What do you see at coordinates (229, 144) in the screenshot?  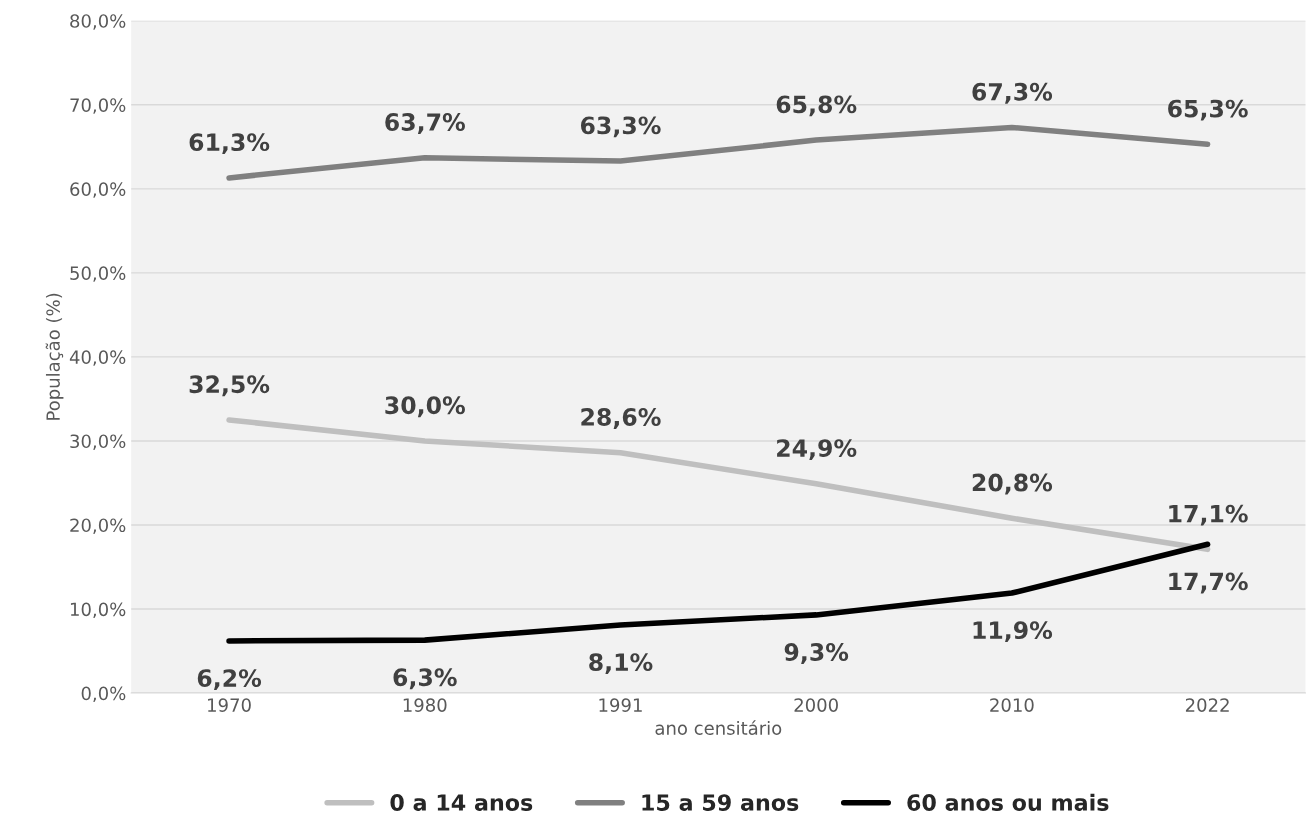 I see `data-label: 61,3%` at bounding box center [229, 144].